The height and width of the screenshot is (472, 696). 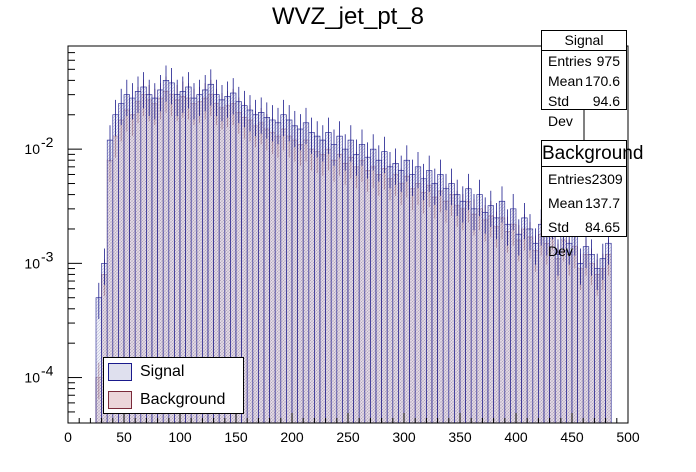 I want to click on y-tick-exponent: -4, so click(x=47, y=371).